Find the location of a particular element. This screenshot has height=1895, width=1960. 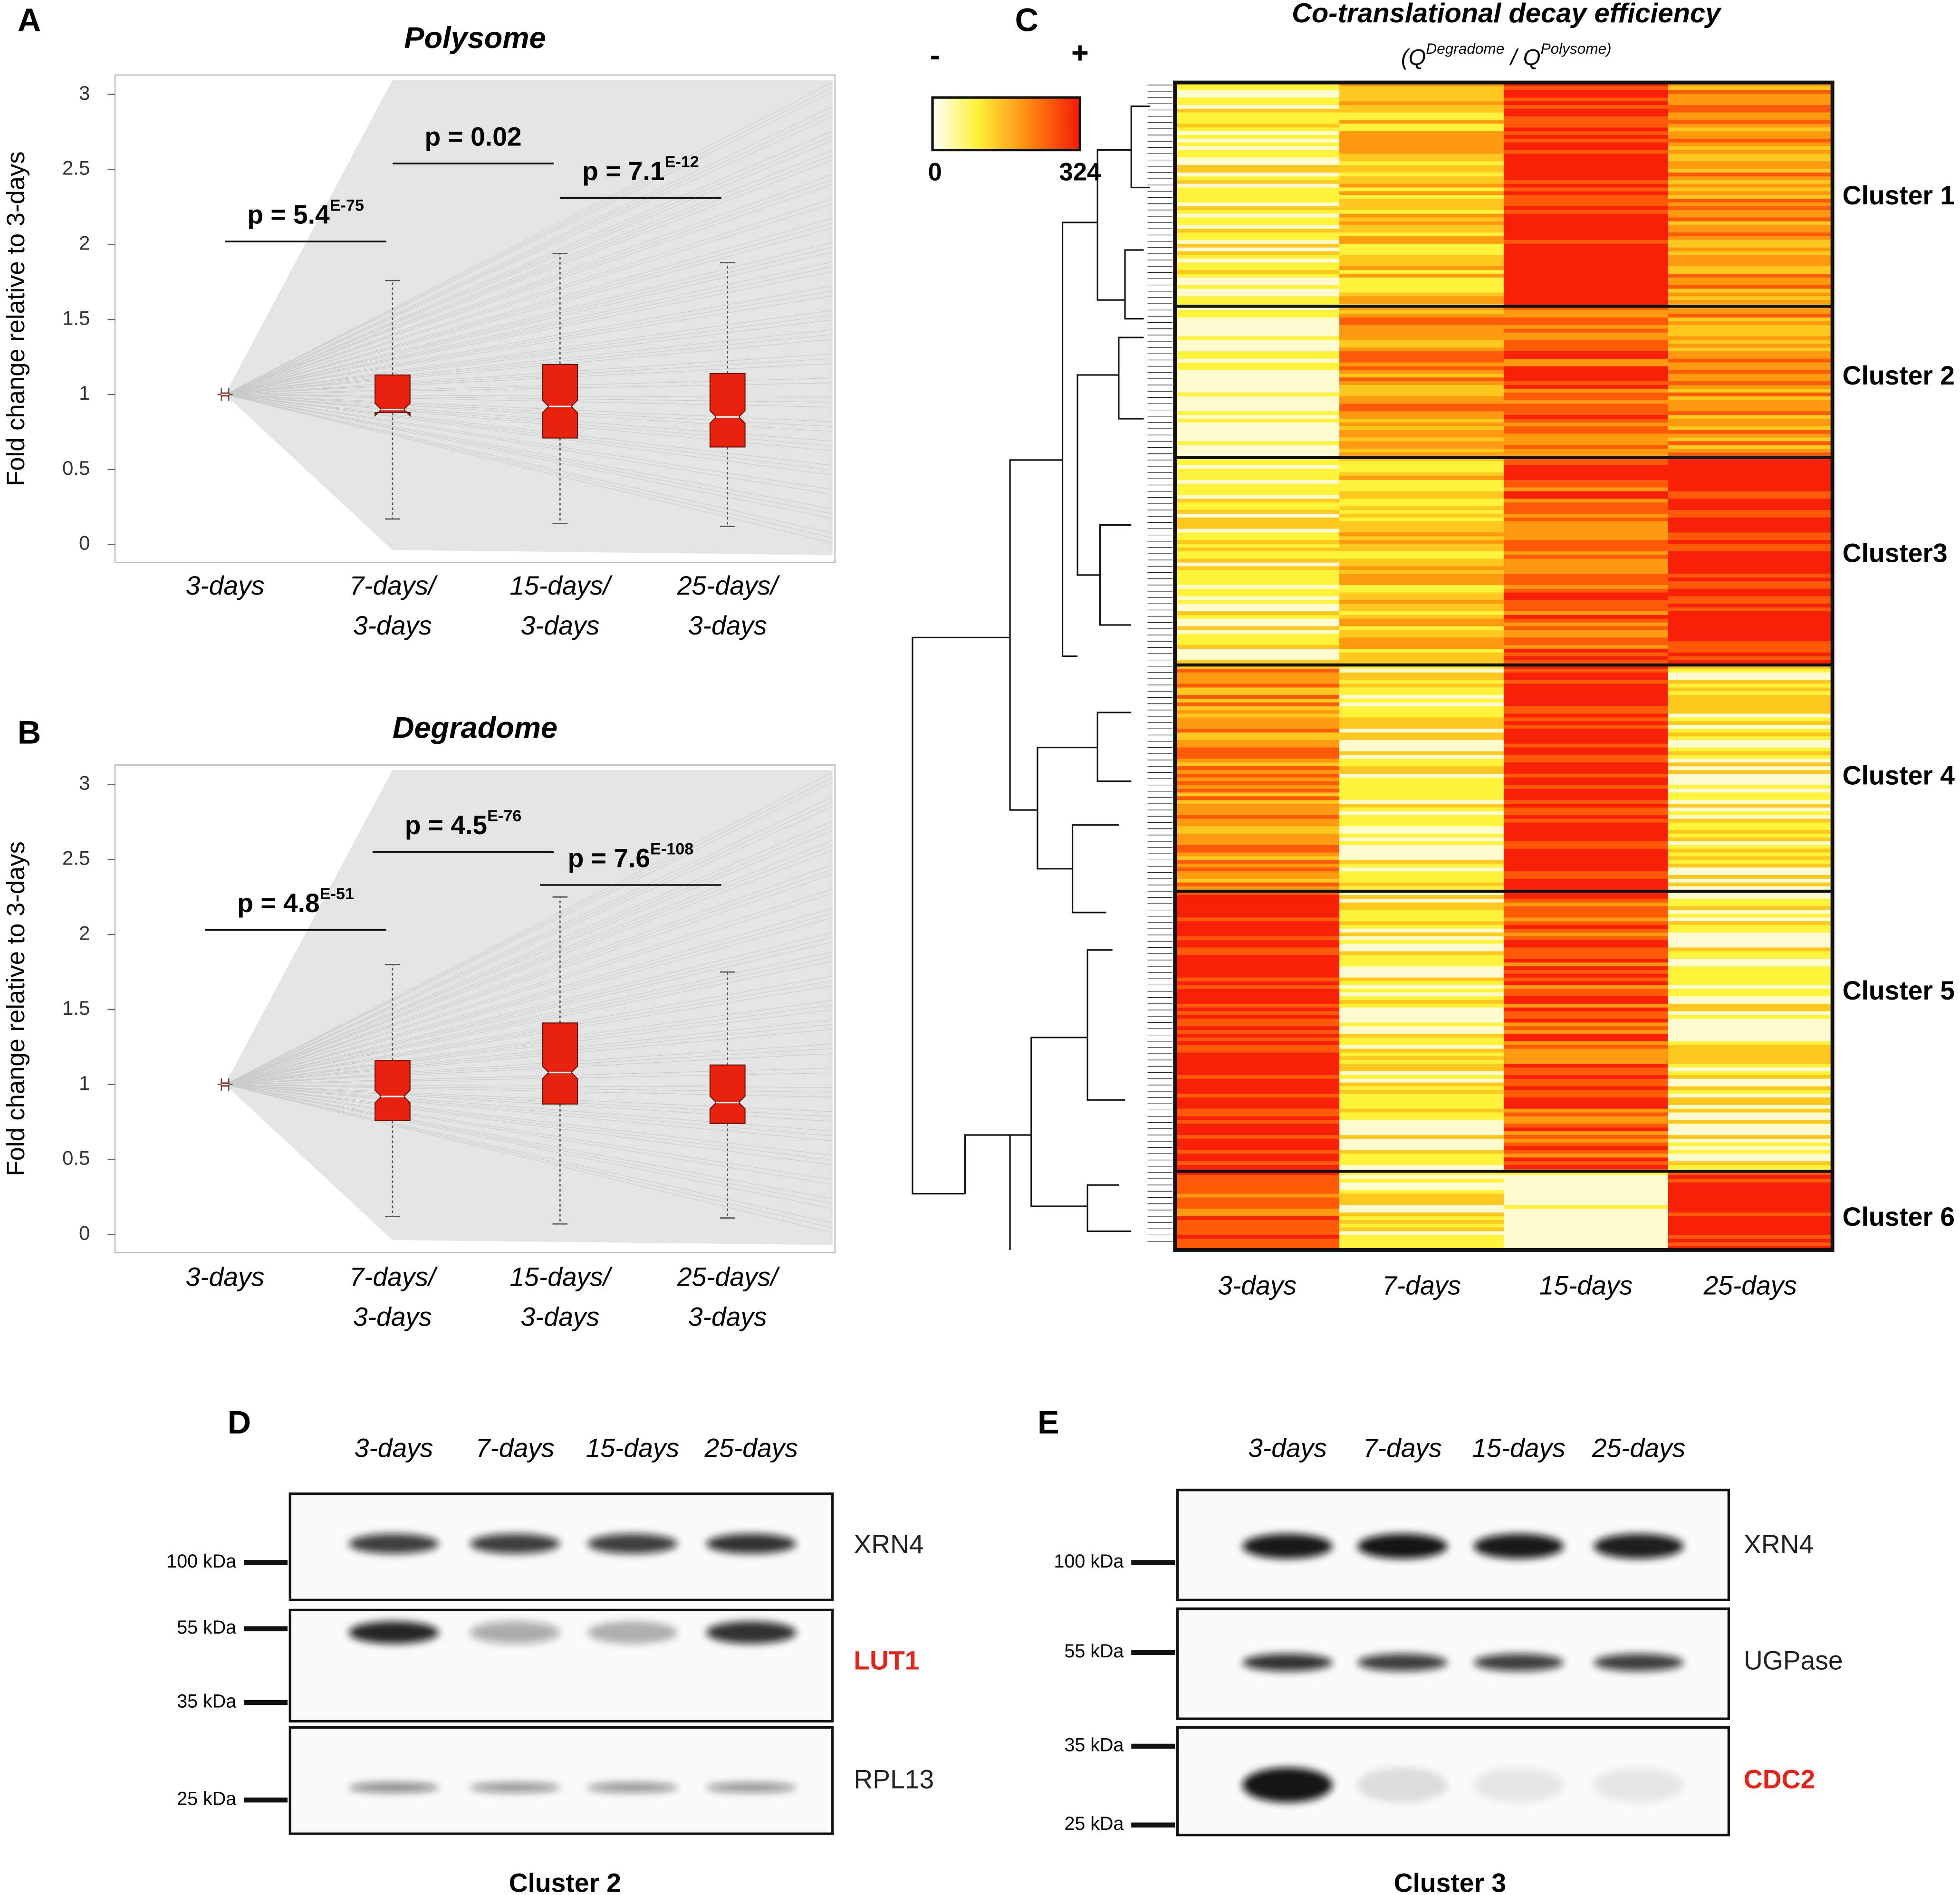

x-tick-line: 15-days/ is located at coordinates (561, 586).